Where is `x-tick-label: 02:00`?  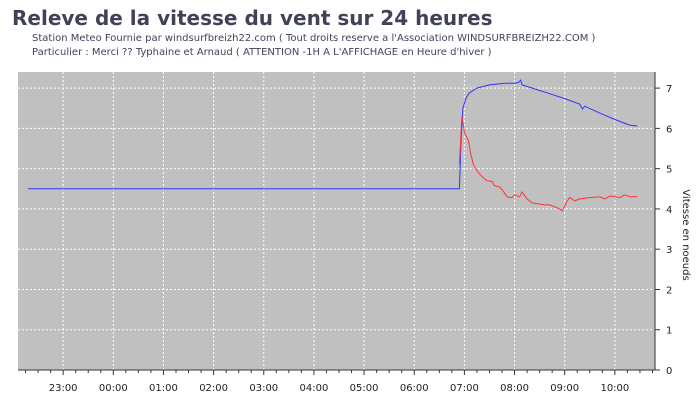 x-tick-label: 02:00 is located at coordinates (213, 388).